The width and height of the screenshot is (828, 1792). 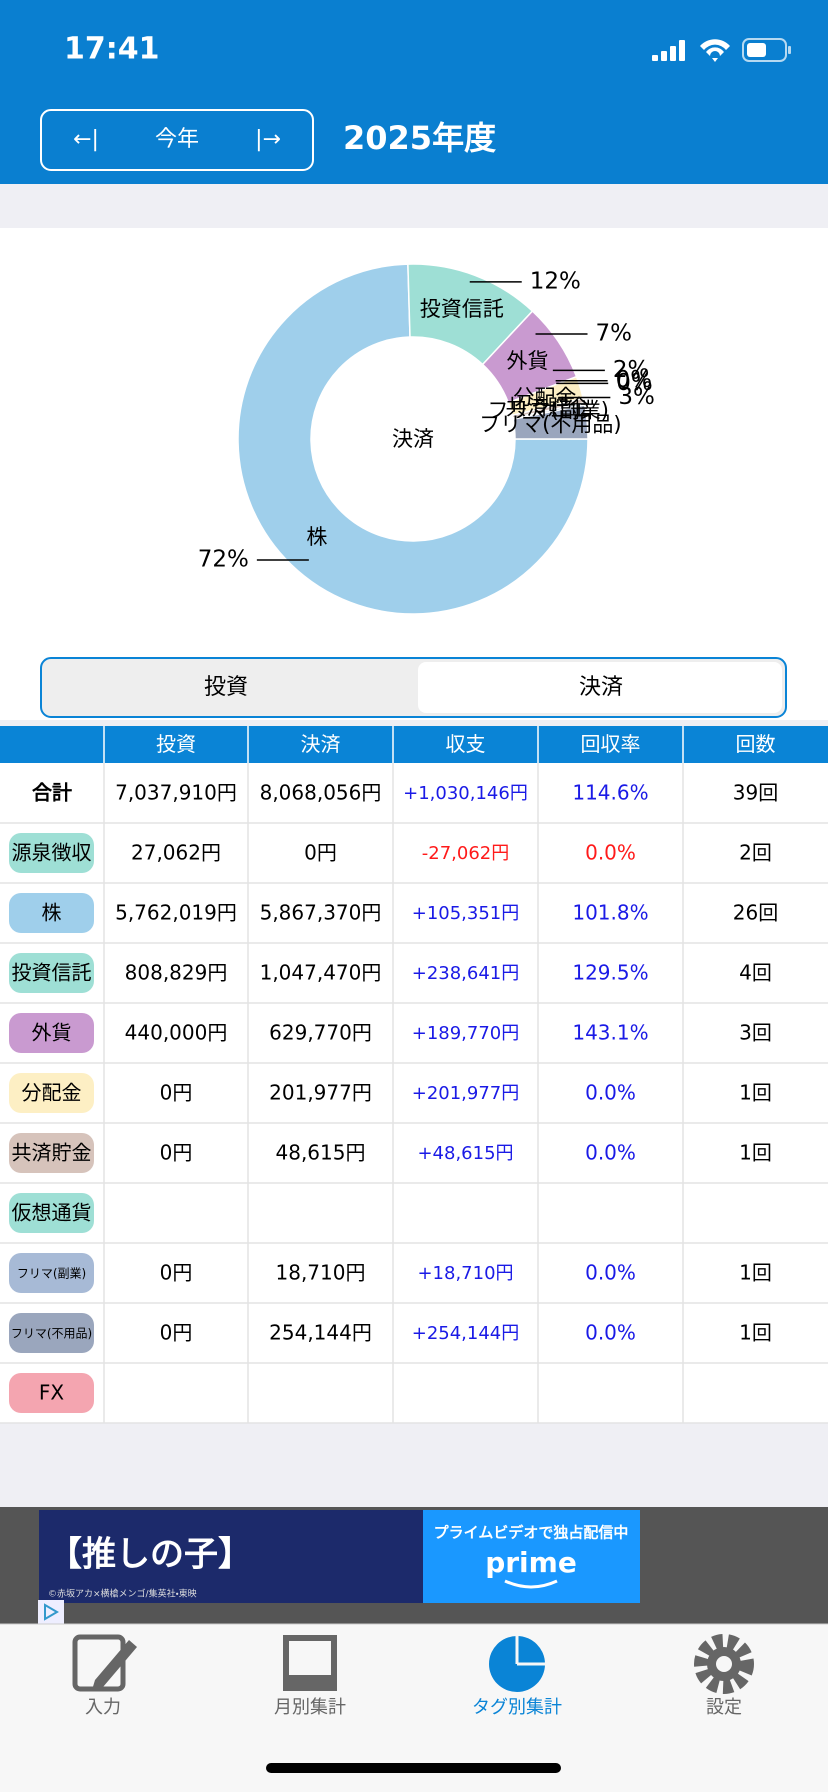 What do you see at coordinates (226, 687) in the screenshot?
I see `toggle-left: 投資` at bounding box center [226, 687].